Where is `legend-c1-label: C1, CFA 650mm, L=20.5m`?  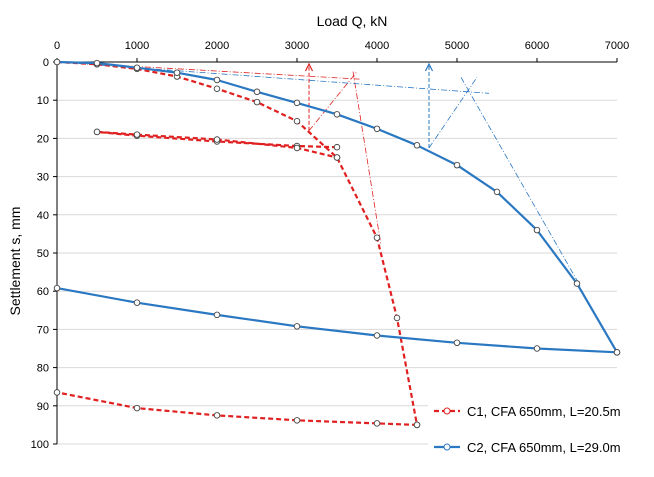 legend-c1-label: C1, CFA 650mm, L=20.5m is located at coordinates (544, 411).